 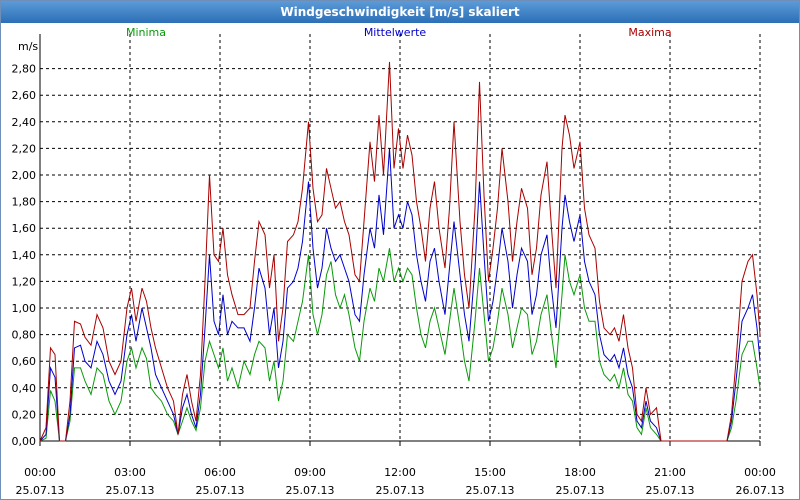 What do you see at coordinates (649, 32) in the screenshot?
I see `legend-item-maxima: Maxima` at bounding box center [649, 32].